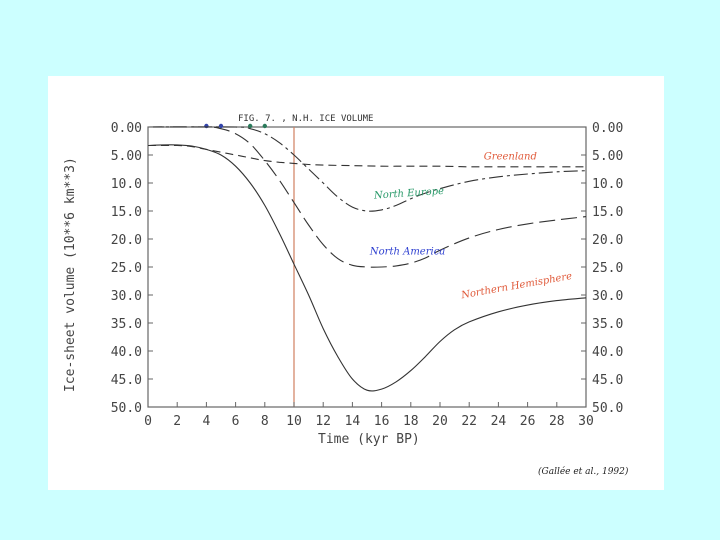 The image size is (720, 540). Describe the element at coordinates (206, 421) in the screenshot. I see `x-tick-label: 4` at that location.